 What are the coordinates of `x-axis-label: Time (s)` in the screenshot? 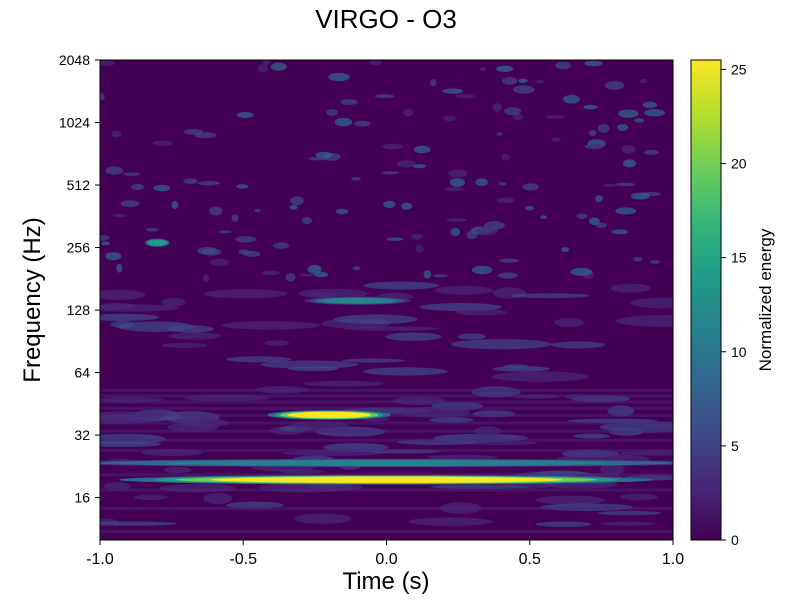 It's located at (385, 581).